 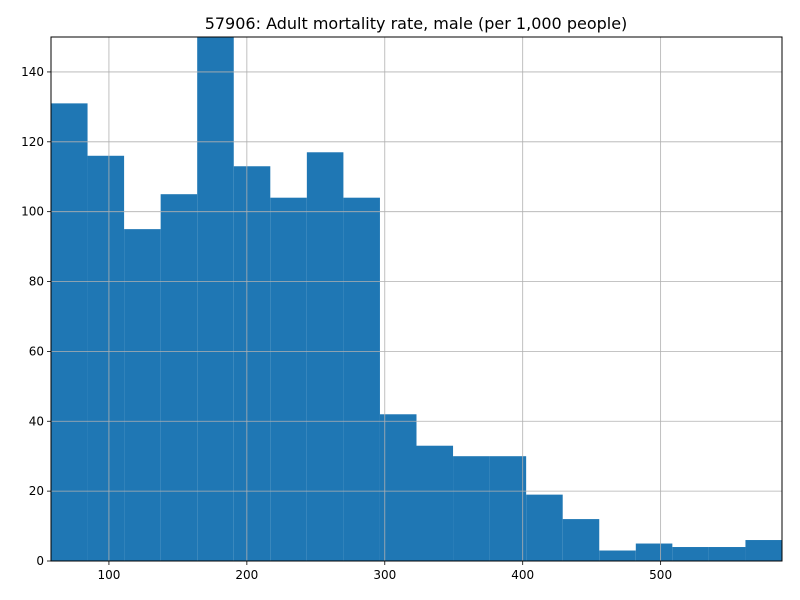 I want to click on x-tick-label: 200, so click(x=246, y=575).